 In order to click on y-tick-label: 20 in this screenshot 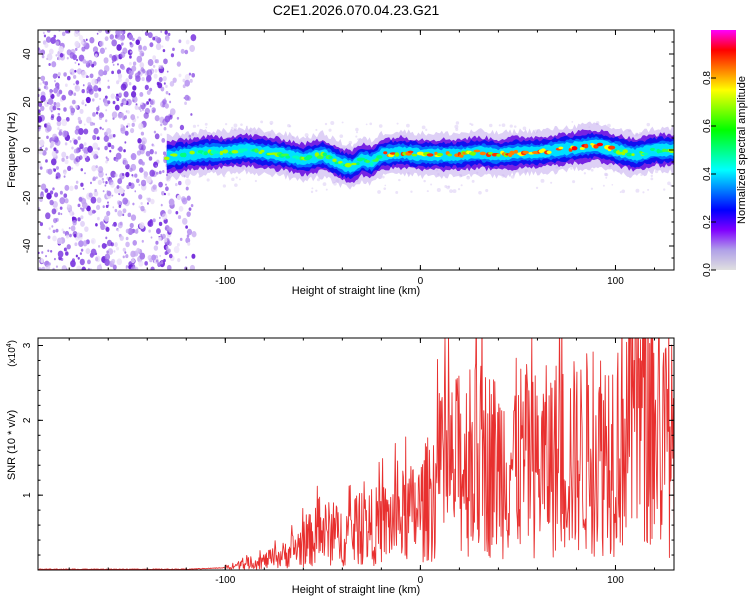, I will do `click(27, 102)`.